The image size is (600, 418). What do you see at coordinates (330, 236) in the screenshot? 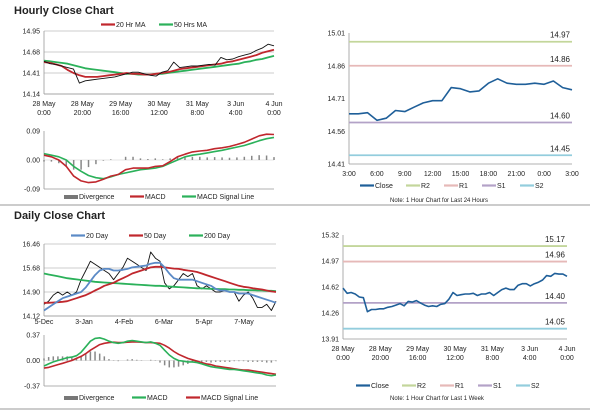
I see `weekly-y-tick-label: 15.32` at bounding box center [330, 236].